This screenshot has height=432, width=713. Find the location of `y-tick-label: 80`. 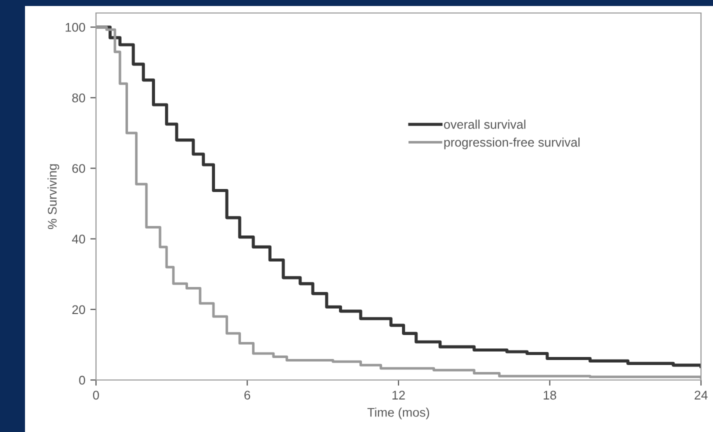

y-tick-label: 80 is located at coordinates (79, 97).